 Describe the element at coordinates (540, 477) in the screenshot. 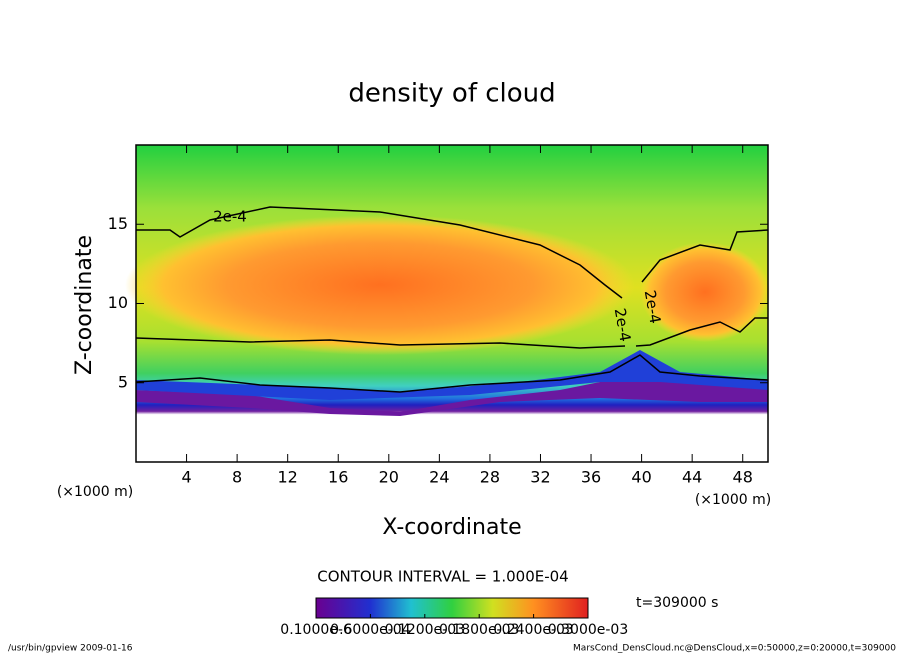

I see `x-tick-label: 32` at that location.